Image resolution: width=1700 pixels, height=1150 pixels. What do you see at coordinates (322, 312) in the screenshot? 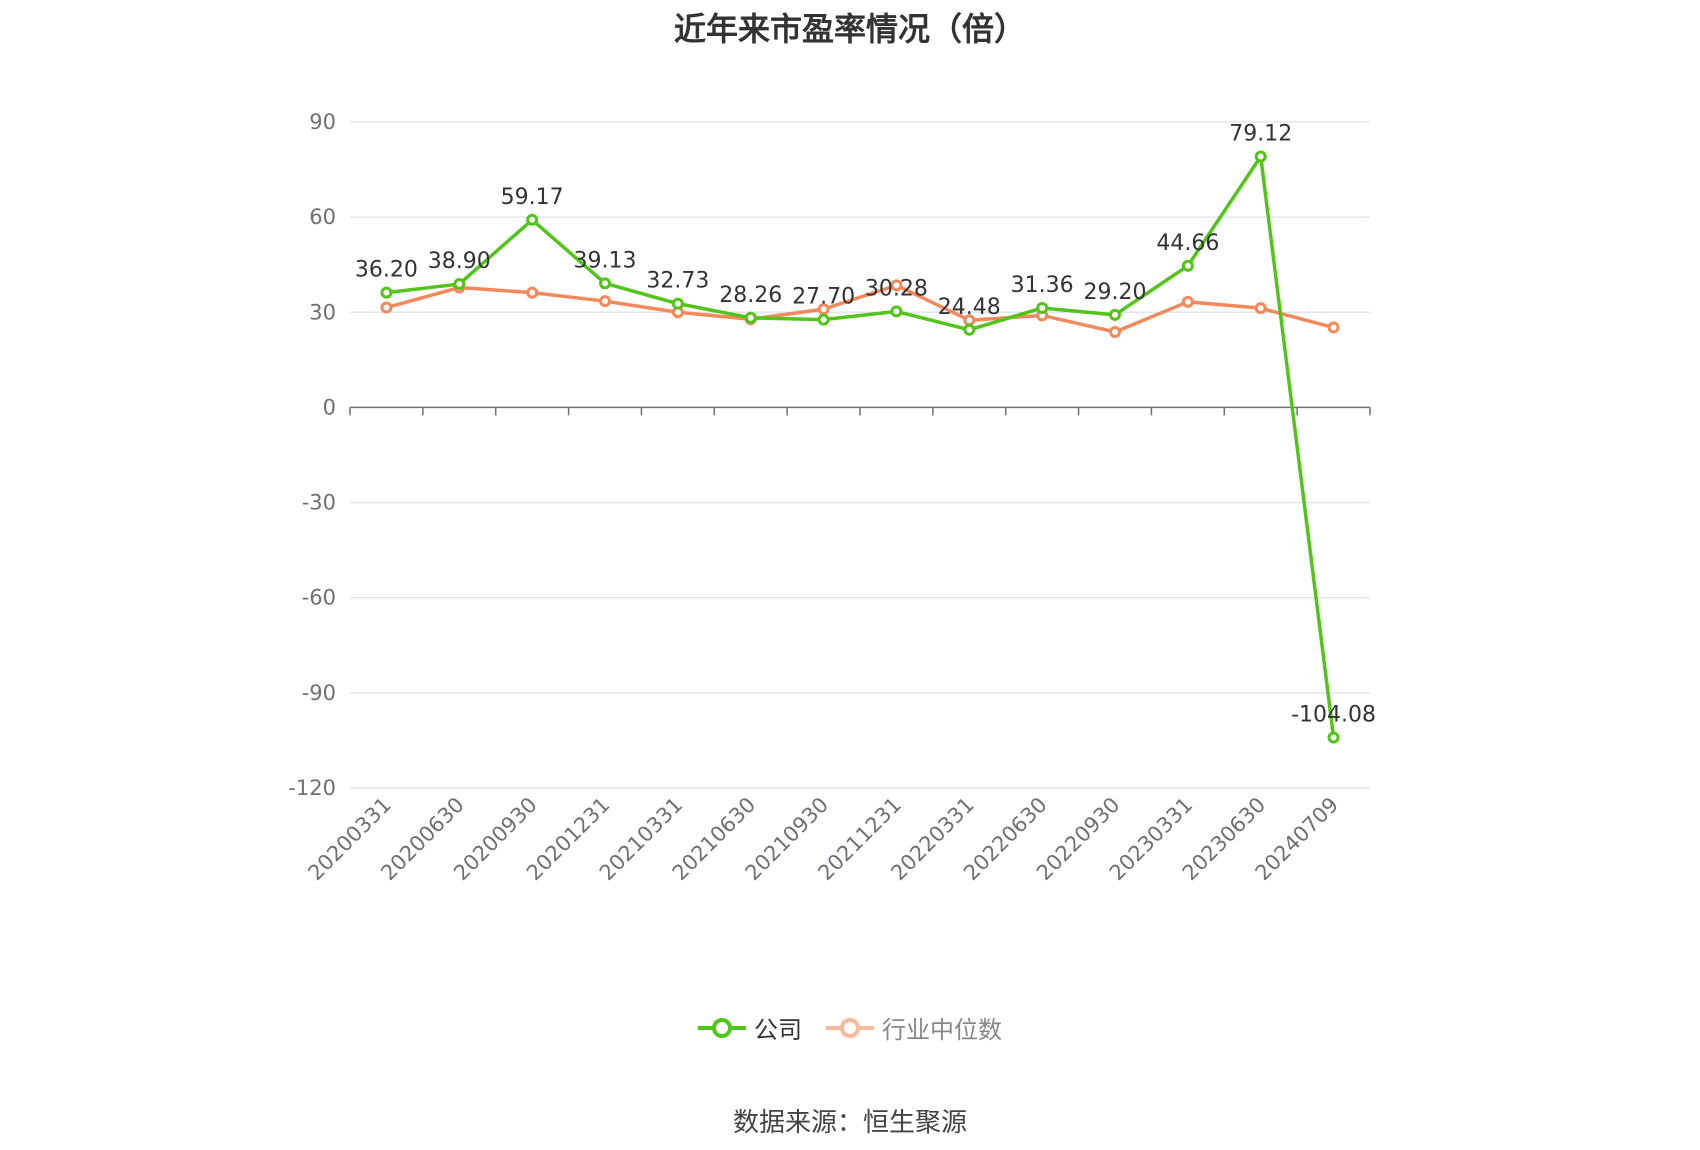
I see `y-tick-label: 30` at bounding box center [322, 312].